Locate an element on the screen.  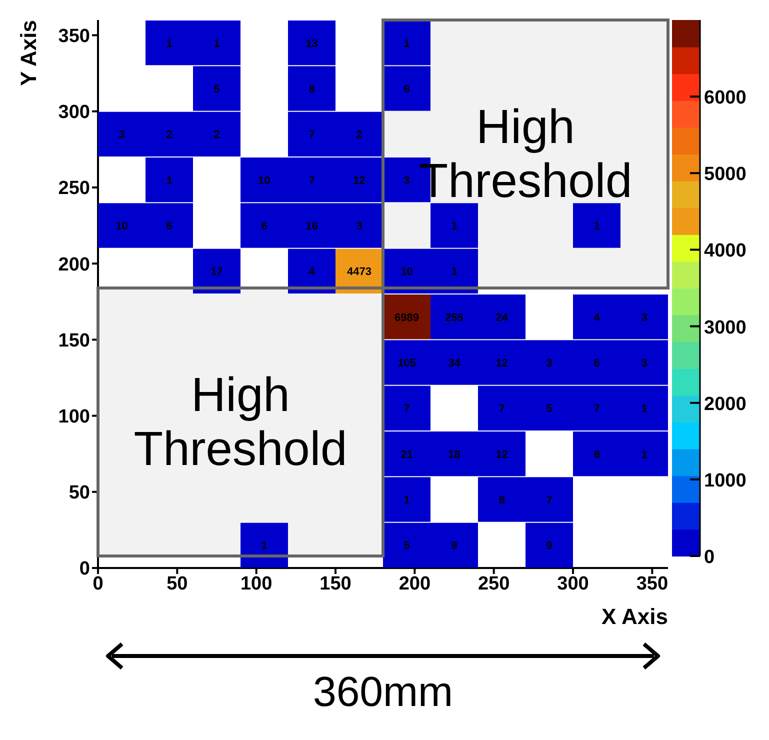
text: 360mm is located at coordinates (383, 691).